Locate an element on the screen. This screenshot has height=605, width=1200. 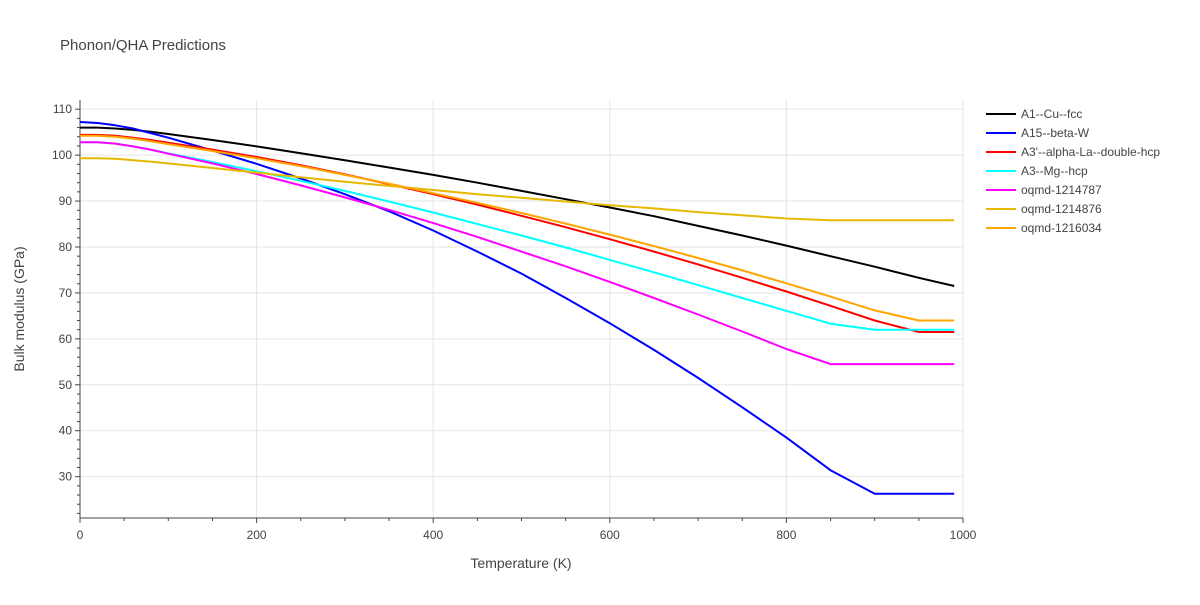
x-axis-label: Temperature (K) is located at coordinates (520, 563).